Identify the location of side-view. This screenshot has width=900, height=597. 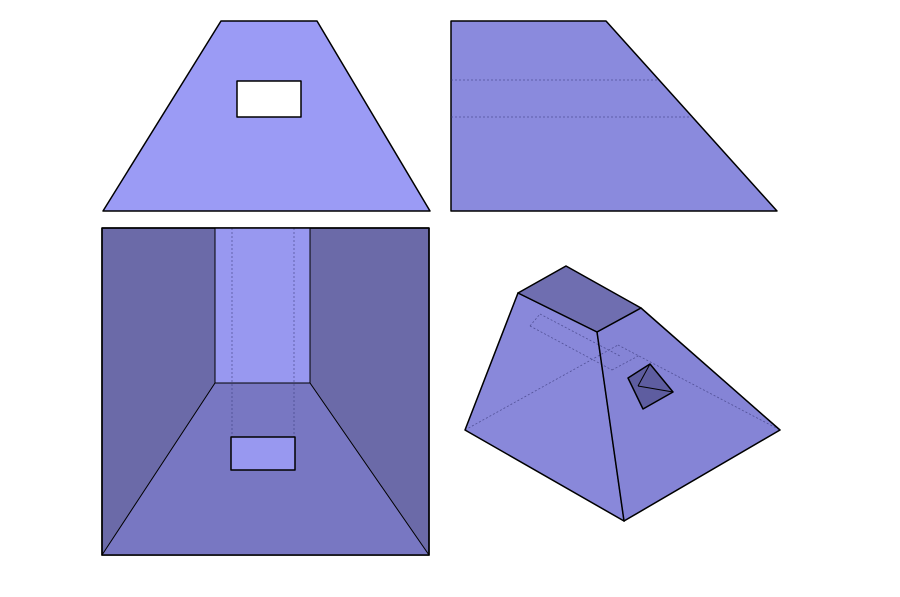
(614, 116).